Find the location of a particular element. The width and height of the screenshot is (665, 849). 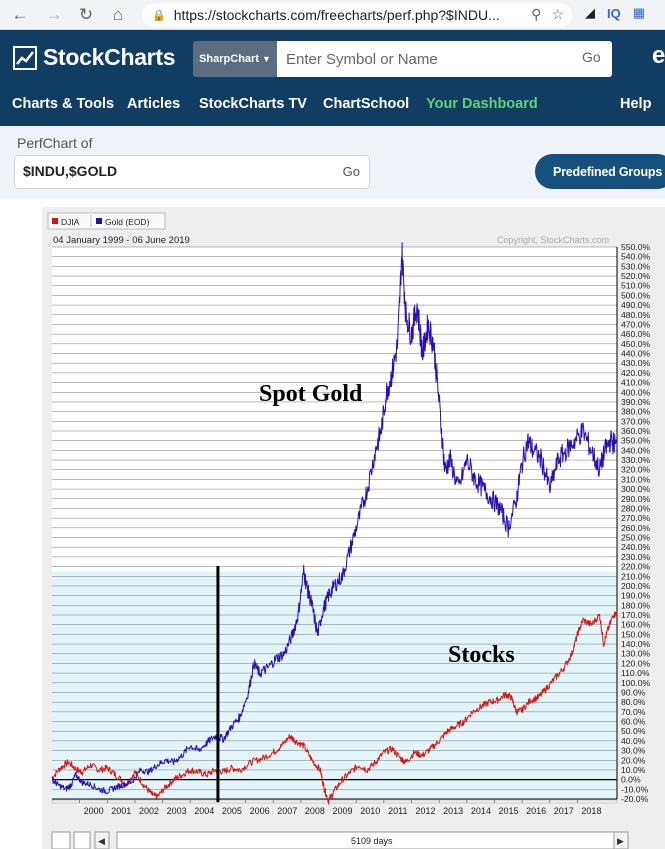

y-tick-label: 200.0% is located at coordinates (636, 586).